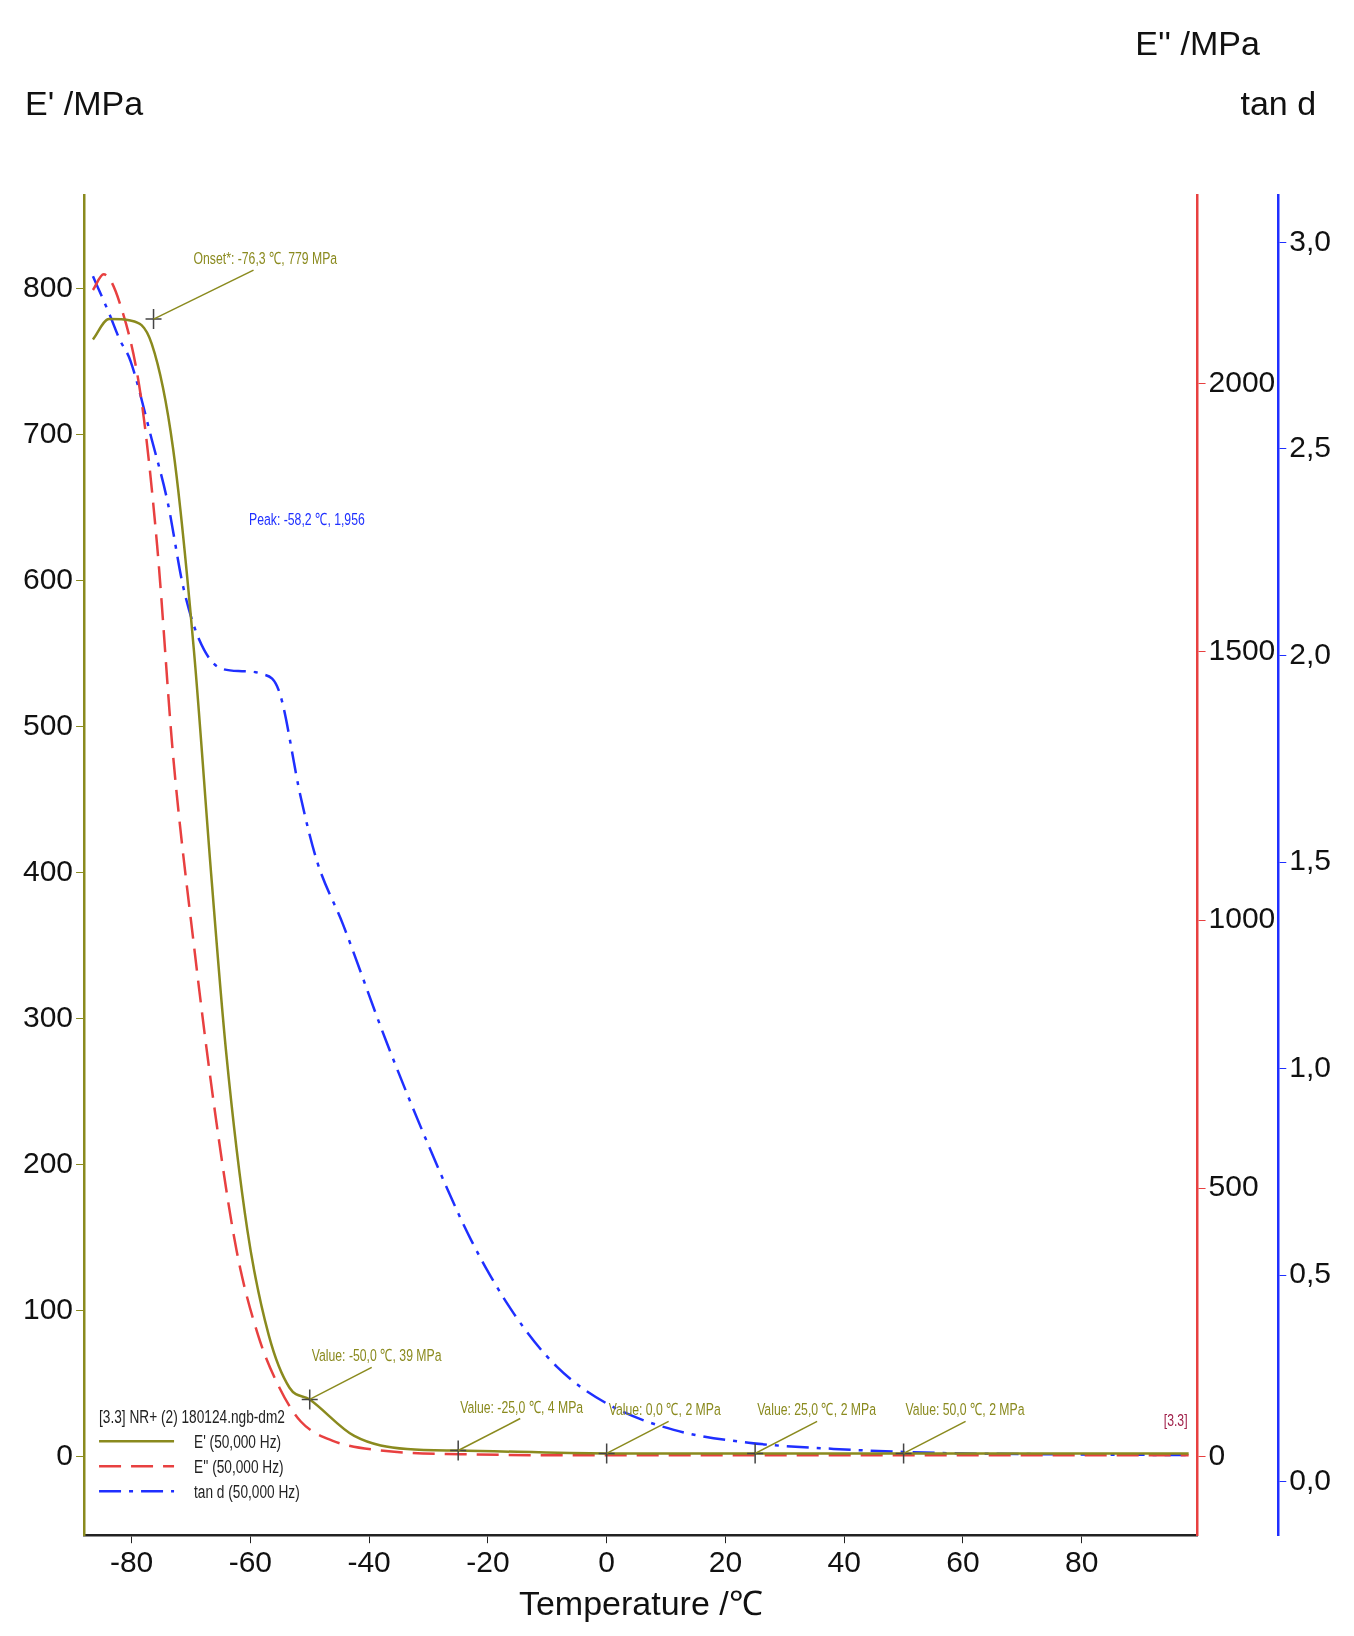  I want to click on annotation: Peak: -58,2 ℃, 1,956, so click(307, 519).